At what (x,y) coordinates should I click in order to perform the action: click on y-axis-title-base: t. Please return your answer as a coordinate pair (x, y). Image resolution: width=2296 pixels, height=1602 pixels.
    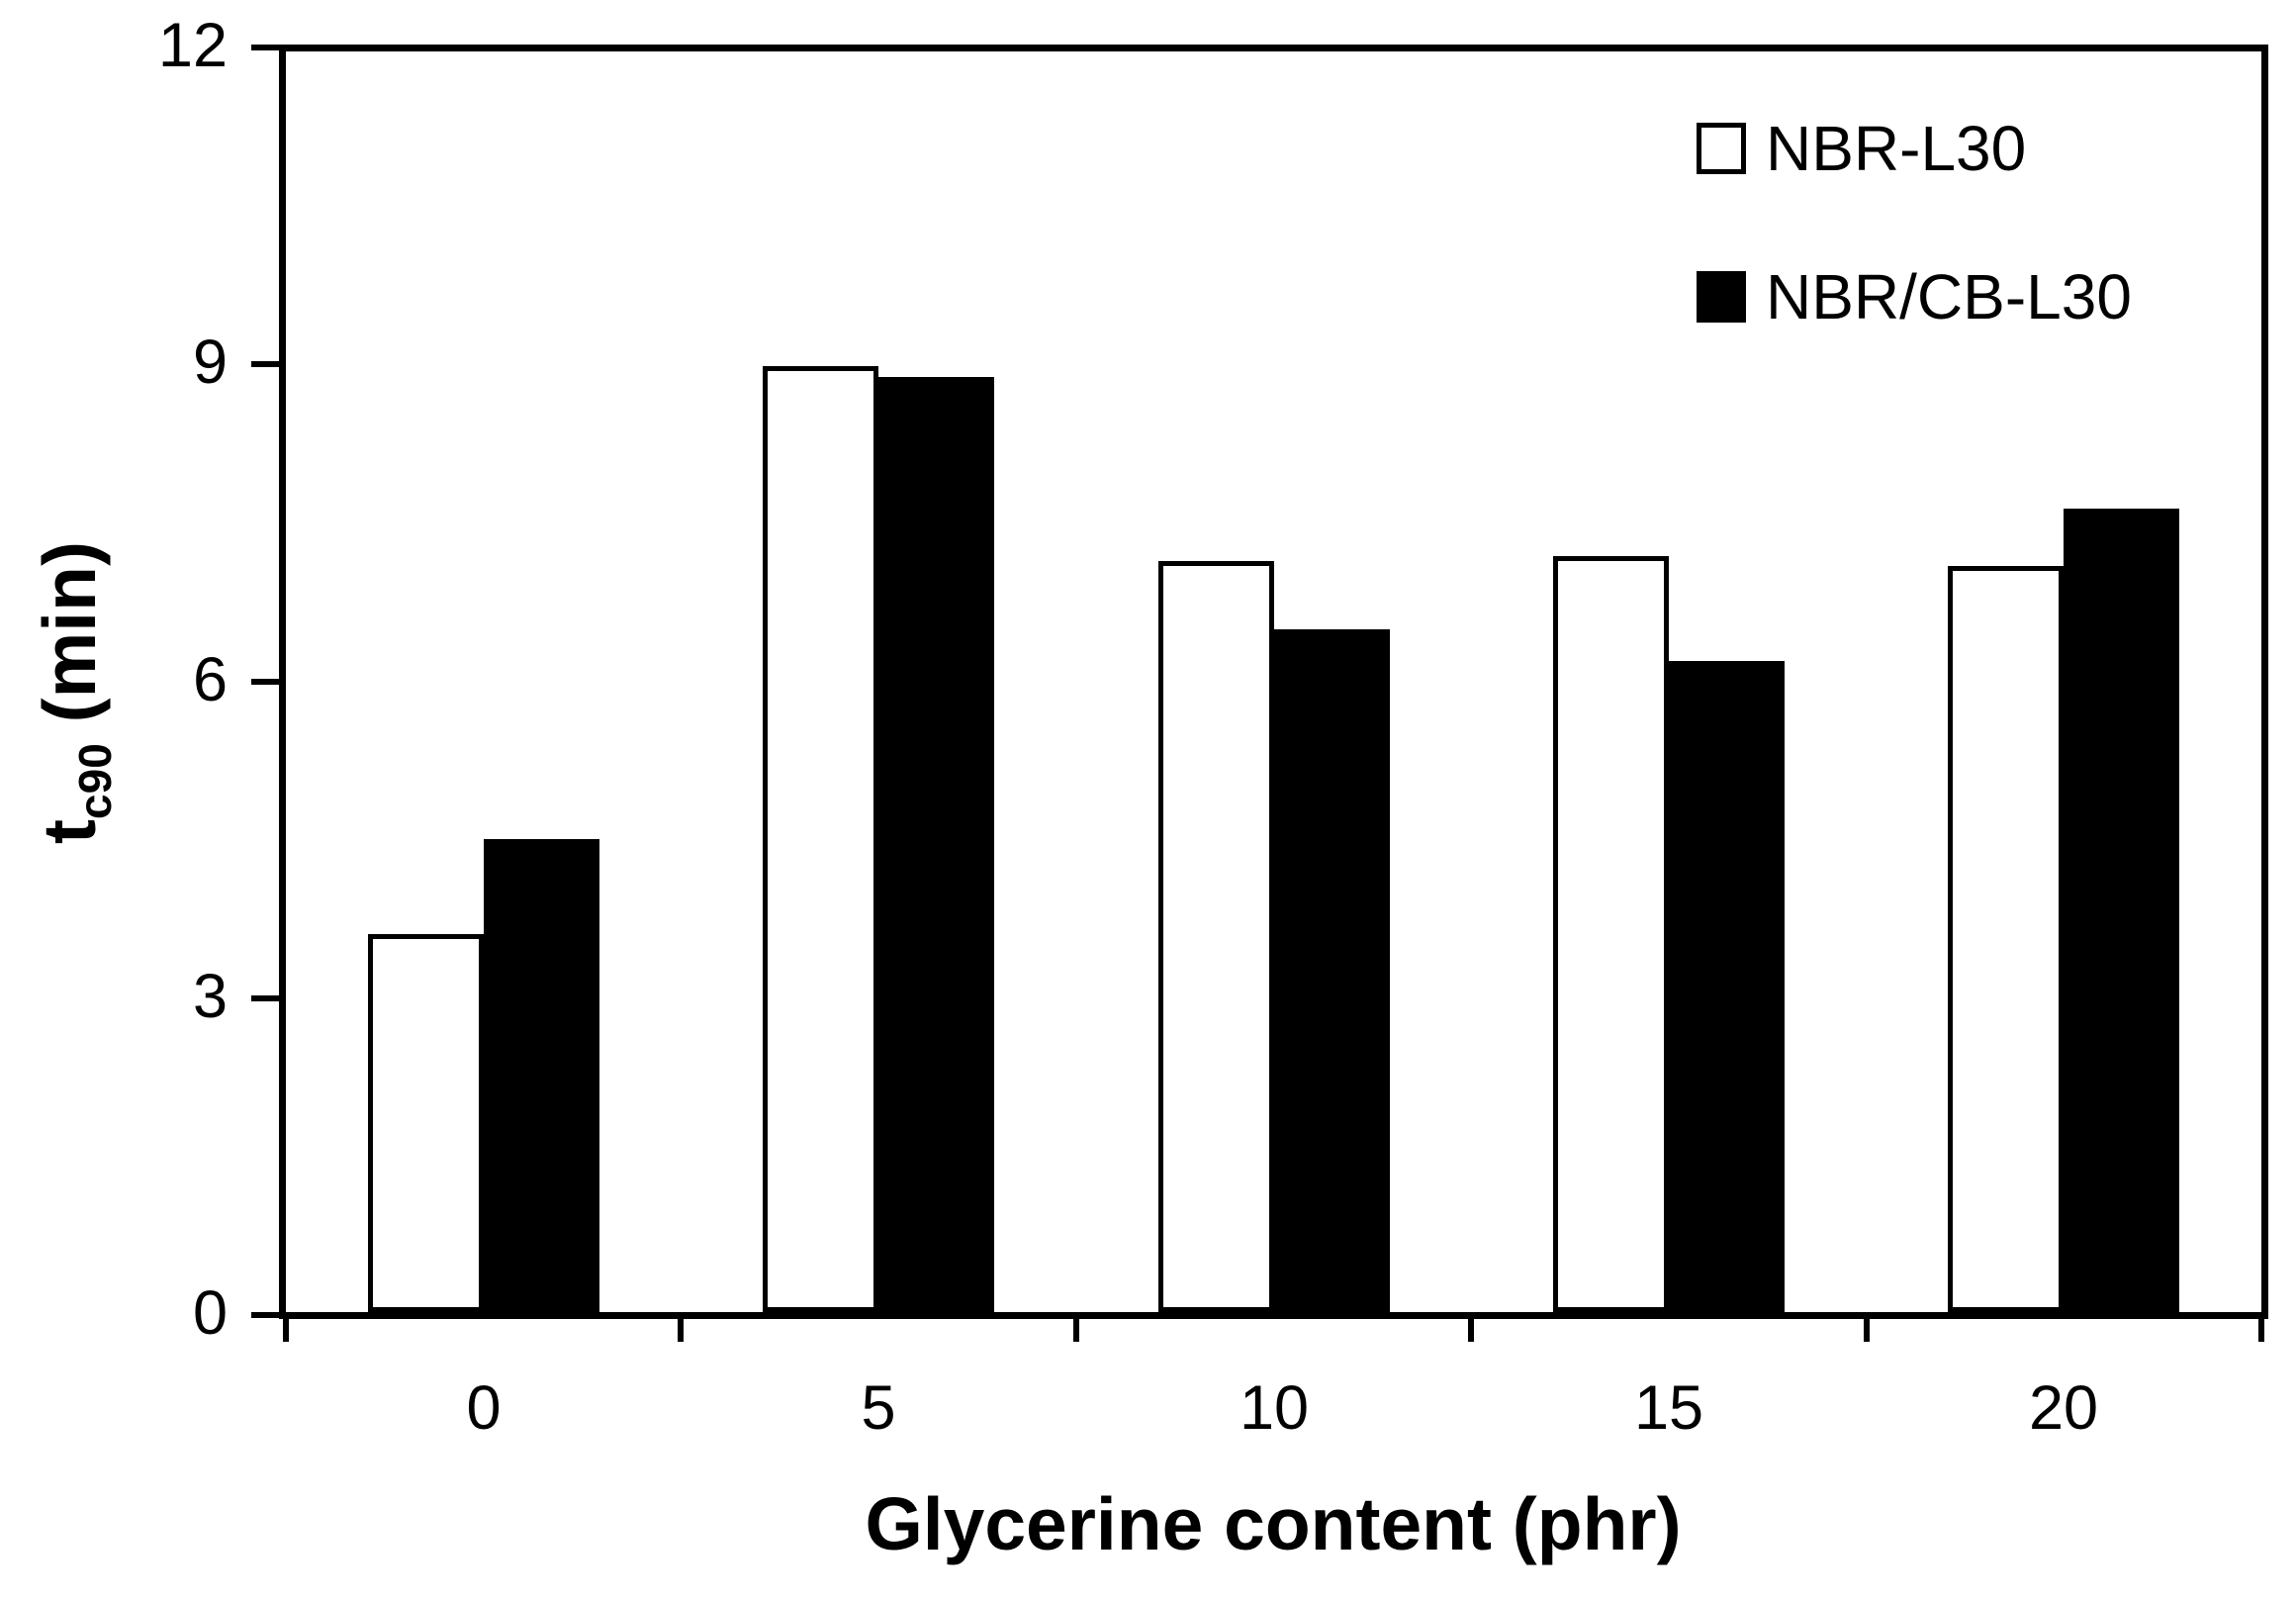
    Looking at the image, I should click on (69, 831).